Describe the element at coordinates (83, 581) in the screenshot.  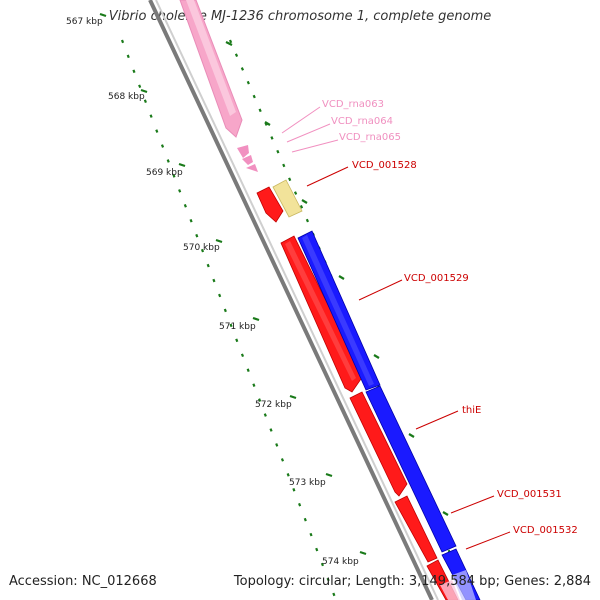
I see `accession-text: Accession: NC_012668` at that location.